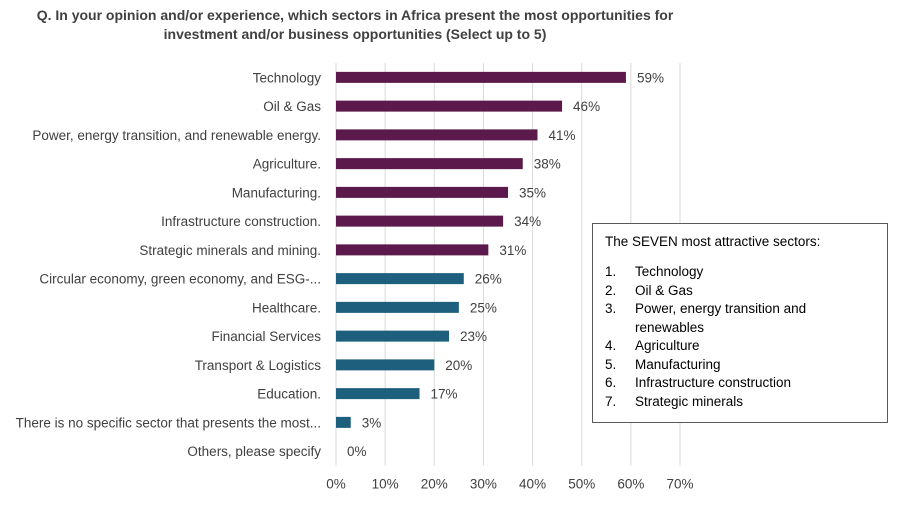 The height and width of the screenshot is (507, 900). Describe the element at coordinates (669, 271) in the screenshot. I see `callout-item-label: Technology` at that location.